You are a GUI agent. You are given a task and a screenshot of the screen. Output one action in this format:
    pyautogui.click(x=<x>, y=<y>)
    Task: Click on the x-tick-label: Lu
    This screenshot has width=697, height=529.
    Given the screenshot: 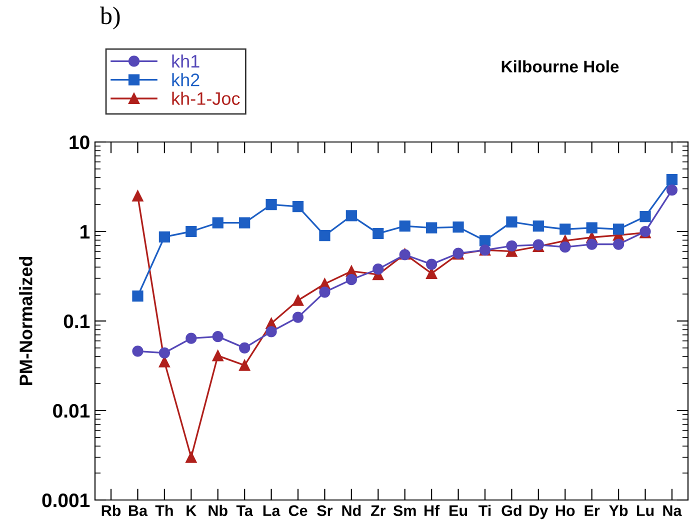 What is the action you would take?
    pyautogui.click(x=645, y=510)
    